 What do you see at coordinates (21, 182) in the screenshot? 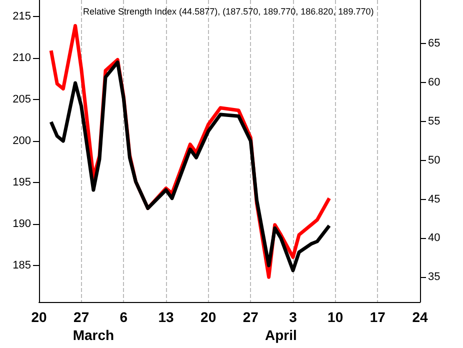
I see `y-tick-label: 195` at bounding box center [21, 182].